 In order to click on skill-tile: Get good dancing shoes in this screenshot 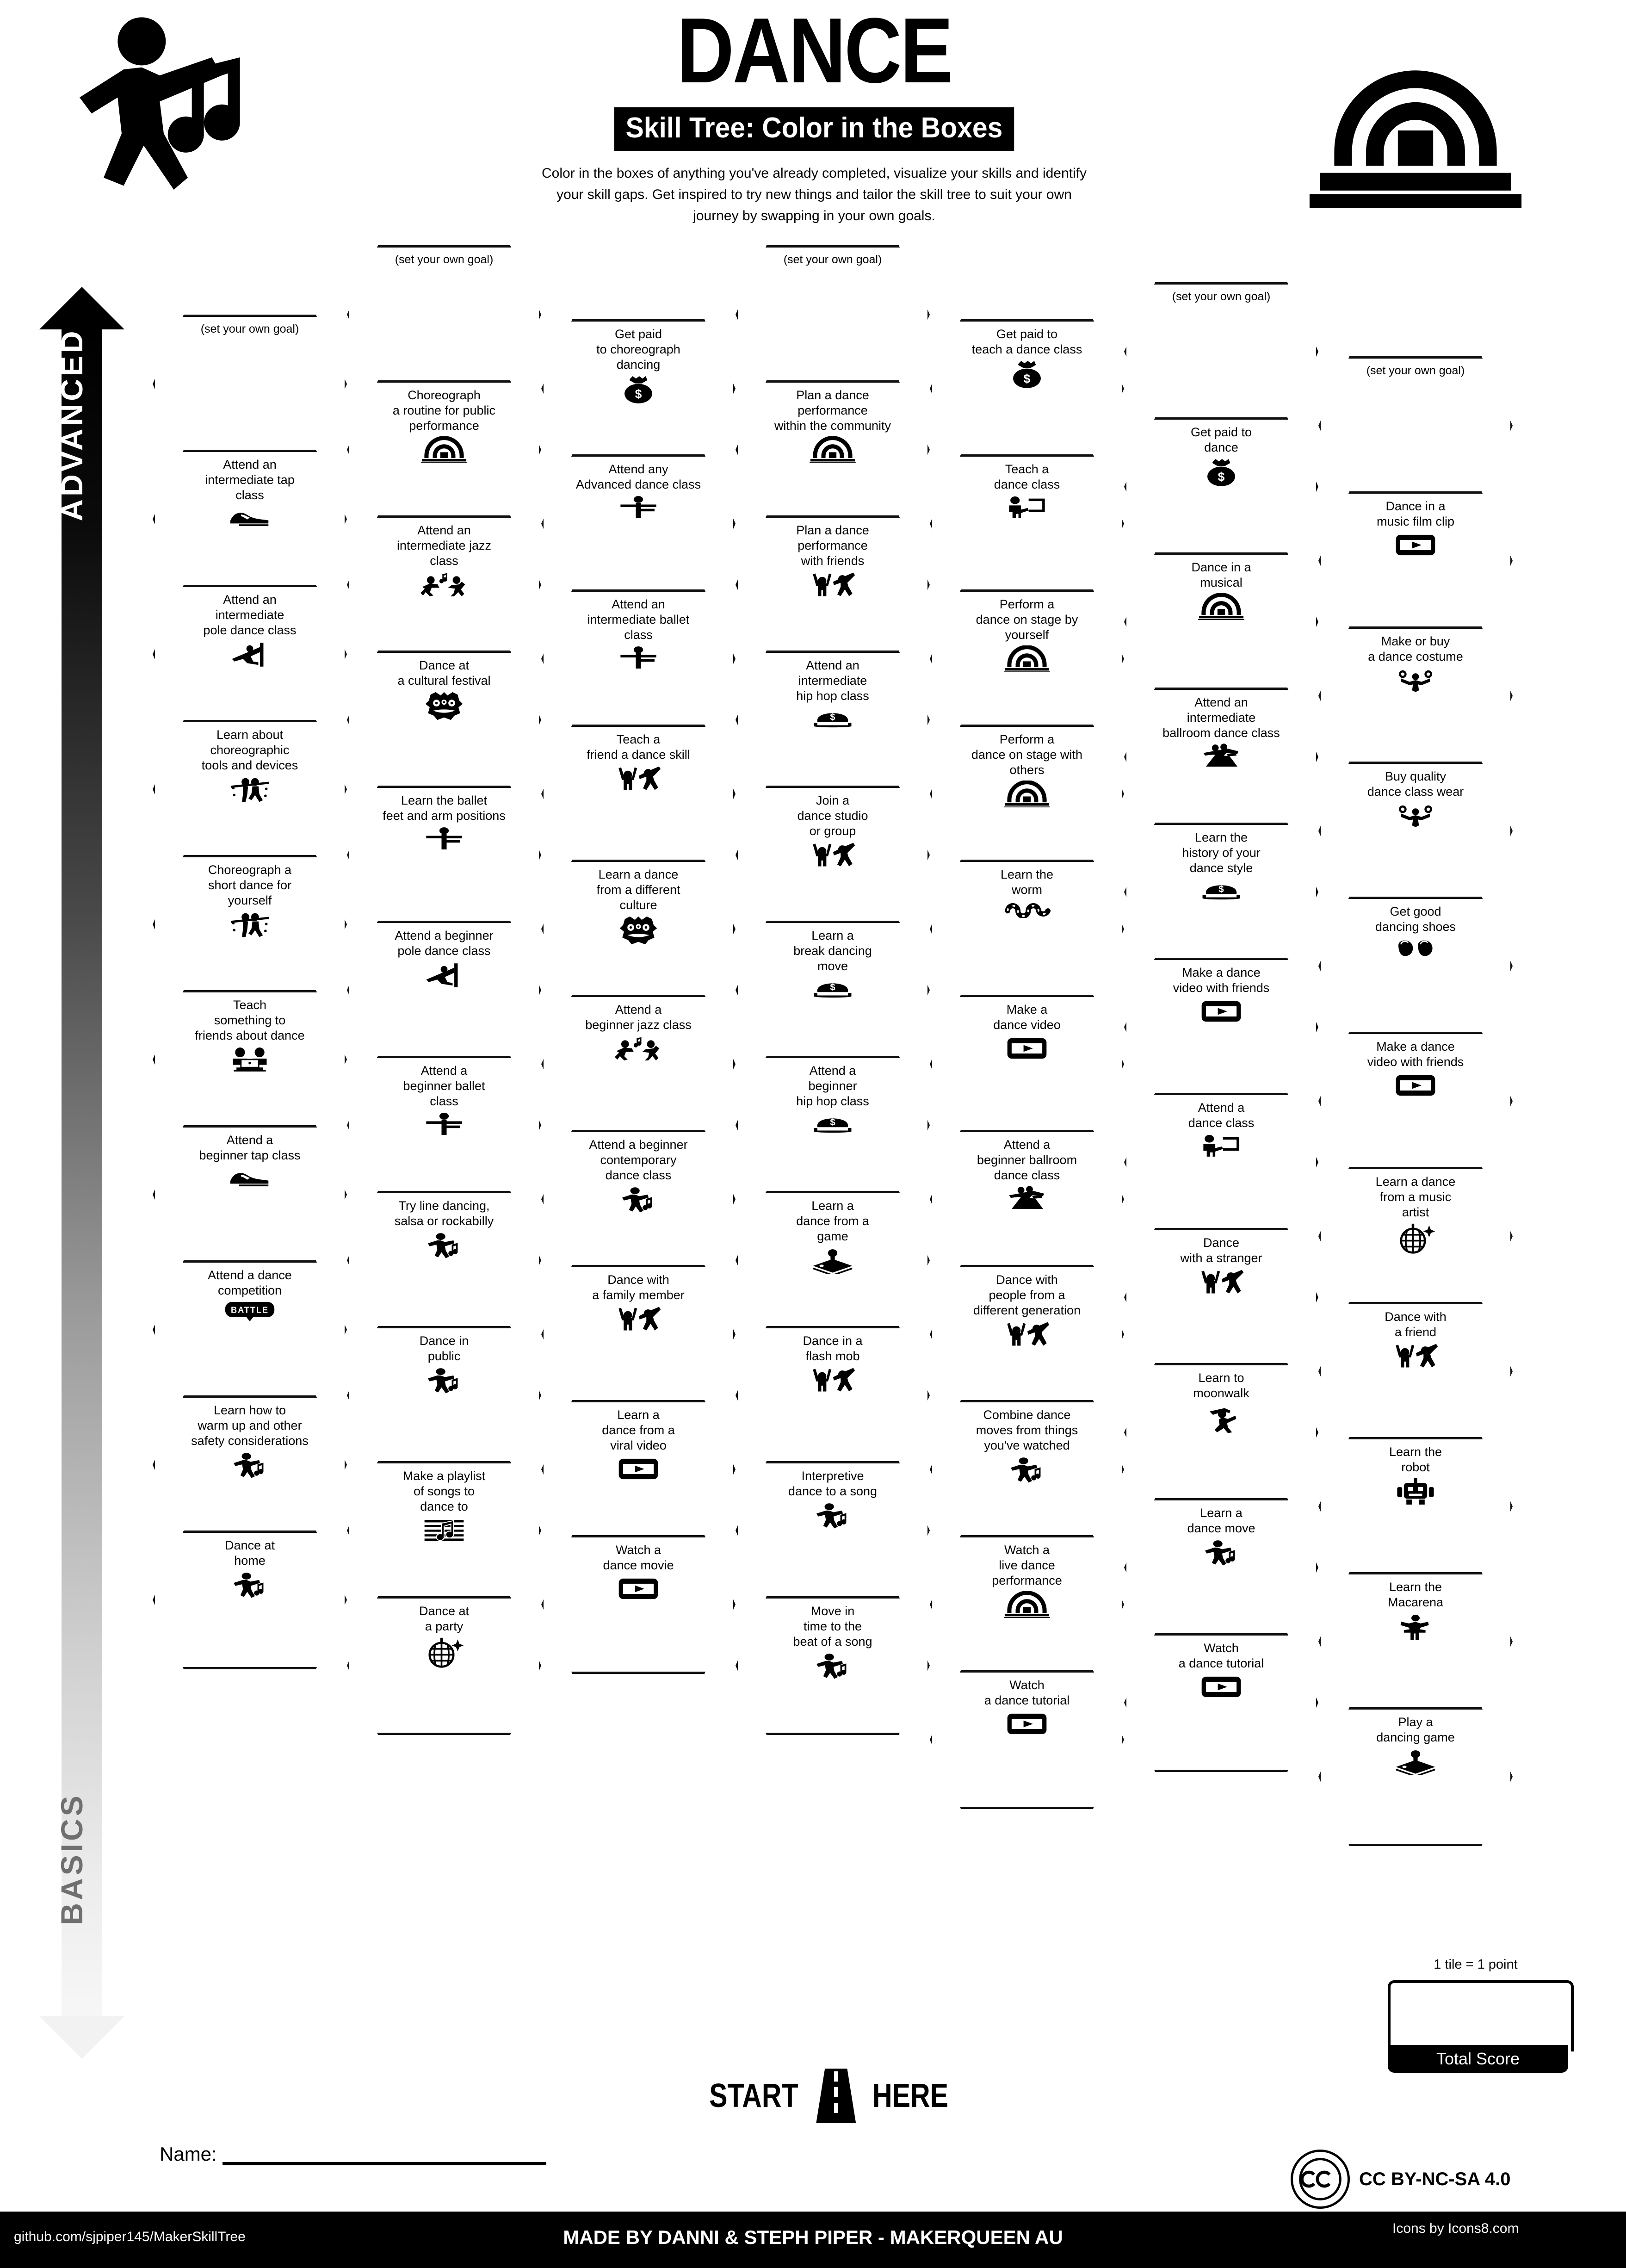, I will do `click(1415, 966)`.